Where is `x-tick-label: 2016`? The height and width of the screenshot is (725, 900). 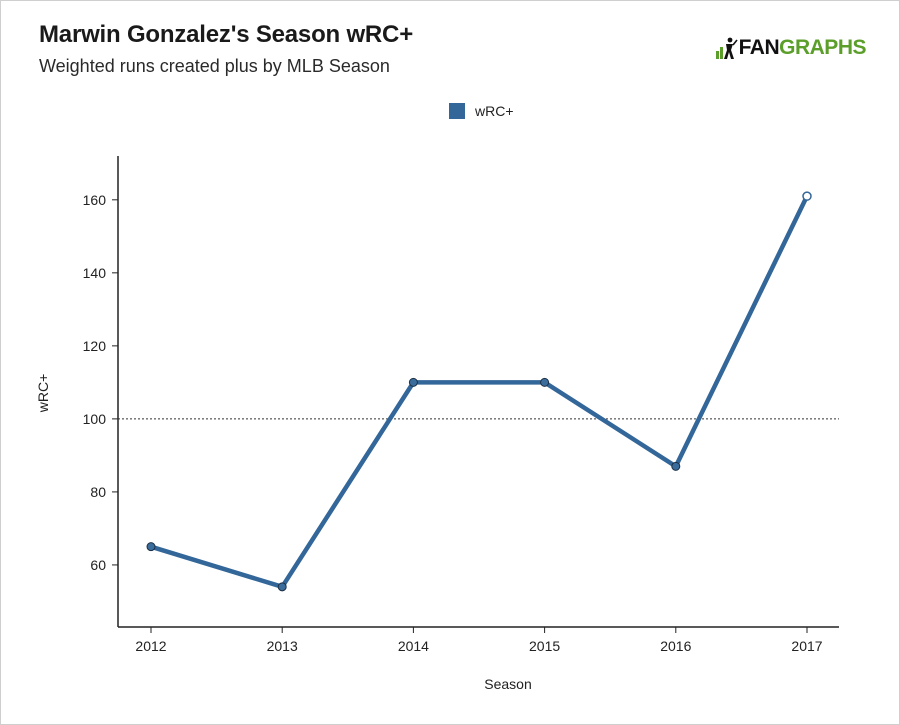
x-tick-label: 2016 is located at coordinates (675, 646).